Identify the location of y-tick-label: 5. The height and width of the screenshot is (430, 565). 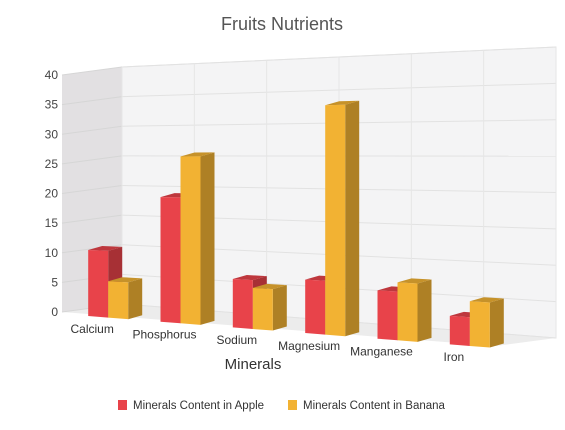
(54, 282).